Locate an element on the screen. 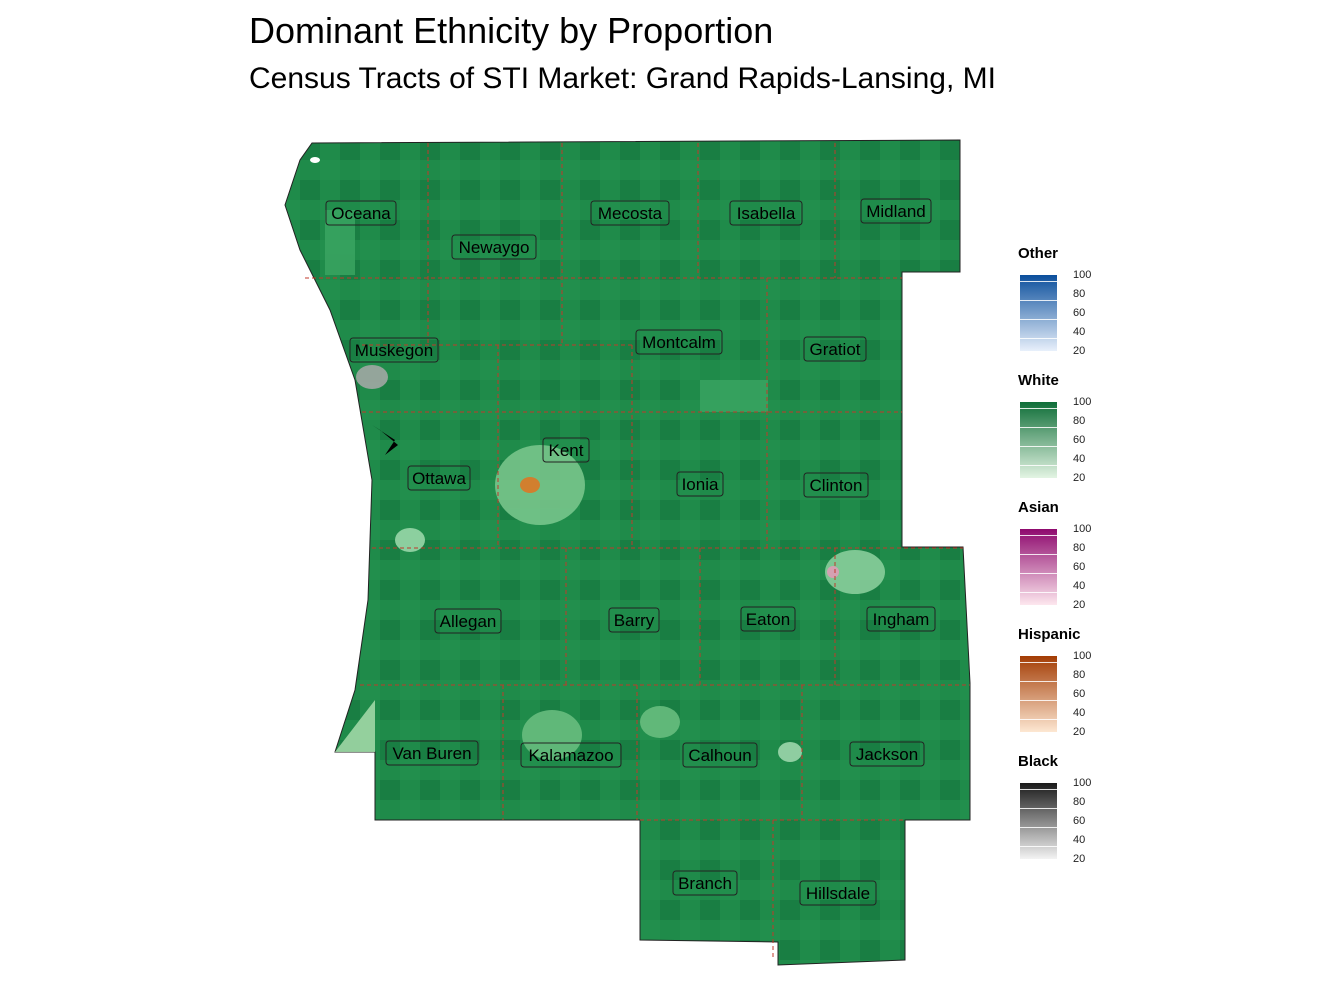 This screenshot has height=1008, width=1344. legend-title: Asian is located at coordinates (1038, 507).